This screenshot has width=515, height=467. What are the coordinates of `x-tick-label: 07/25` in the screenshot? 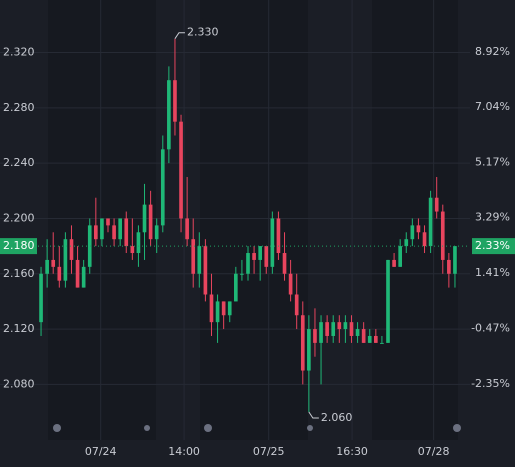 It's located at (269, 451).